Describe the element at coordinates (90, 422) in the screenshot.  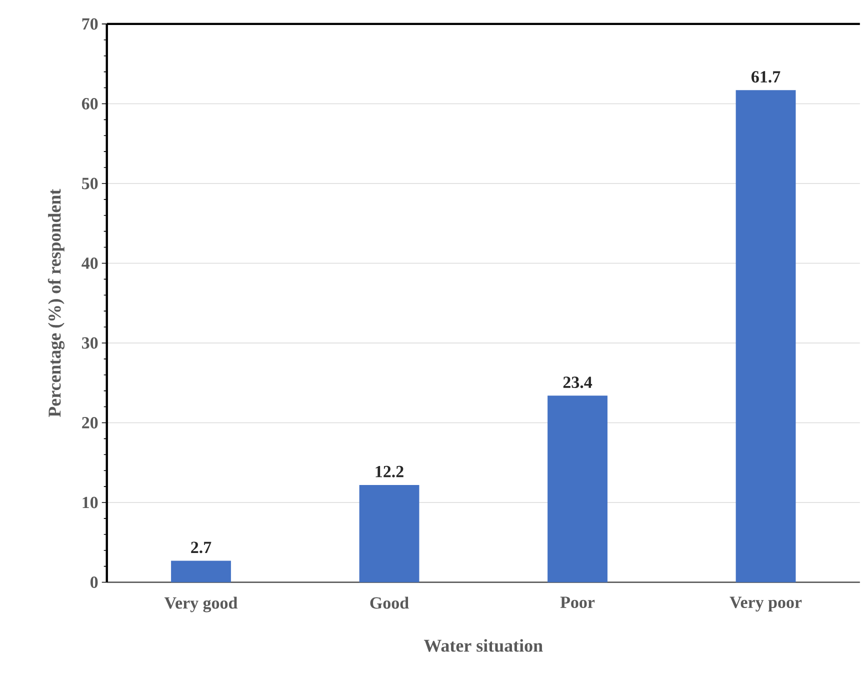
I see `y-tick-label: 20` at that location.